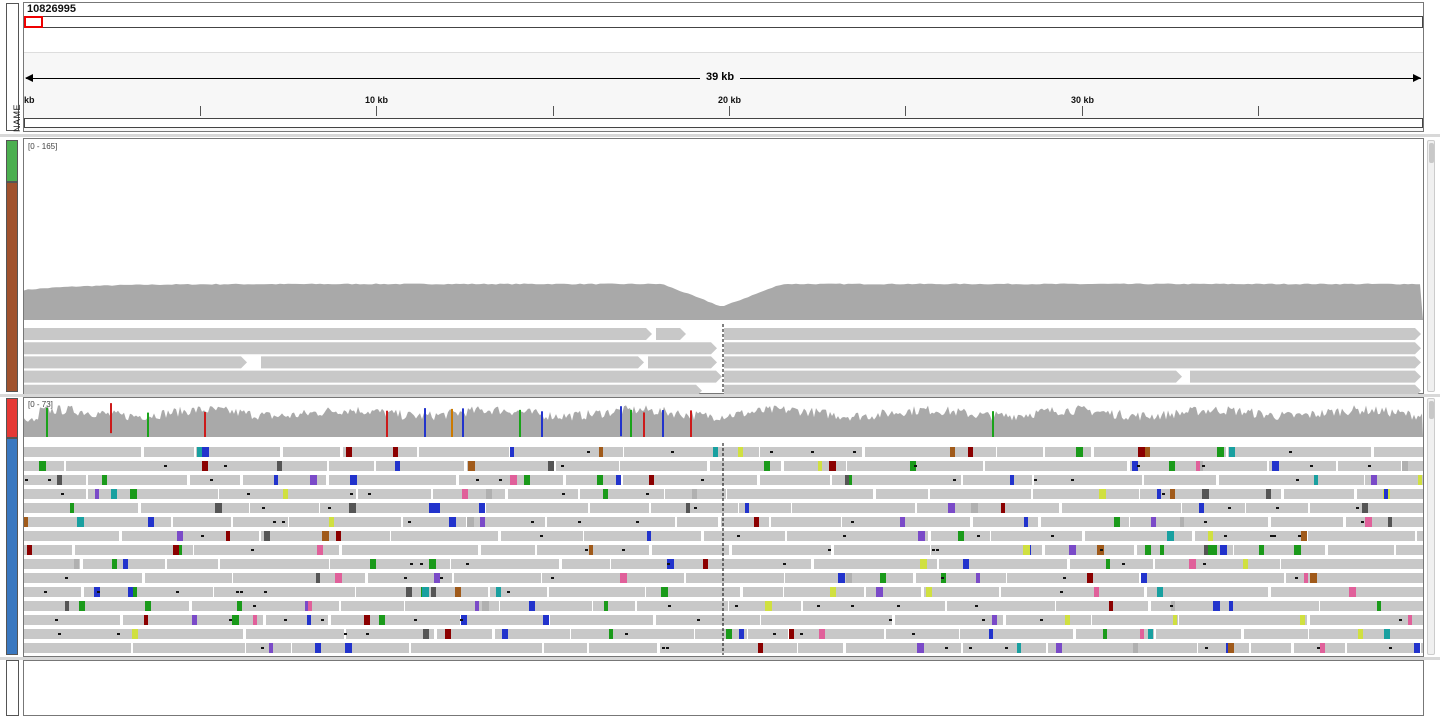 This screenshot has width=1440, height=718. I want to click on name-column-header: NAME, so click(14, 67).